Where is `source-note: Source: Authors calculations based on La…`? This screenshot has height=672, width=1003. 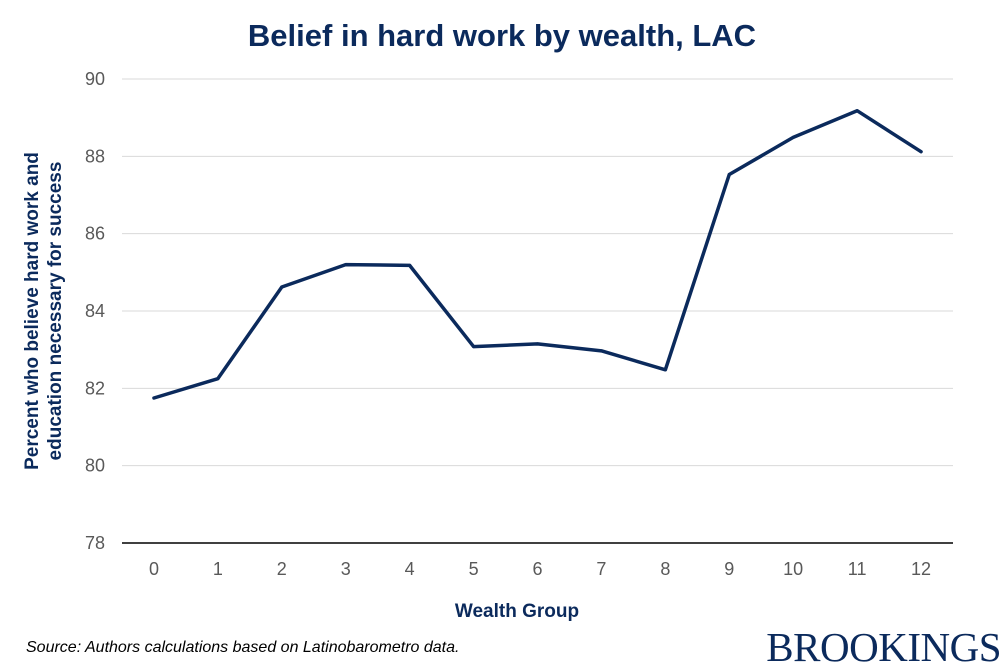
source-note: Source: Authors calculations based on La… is located at coordinates (242, 647).